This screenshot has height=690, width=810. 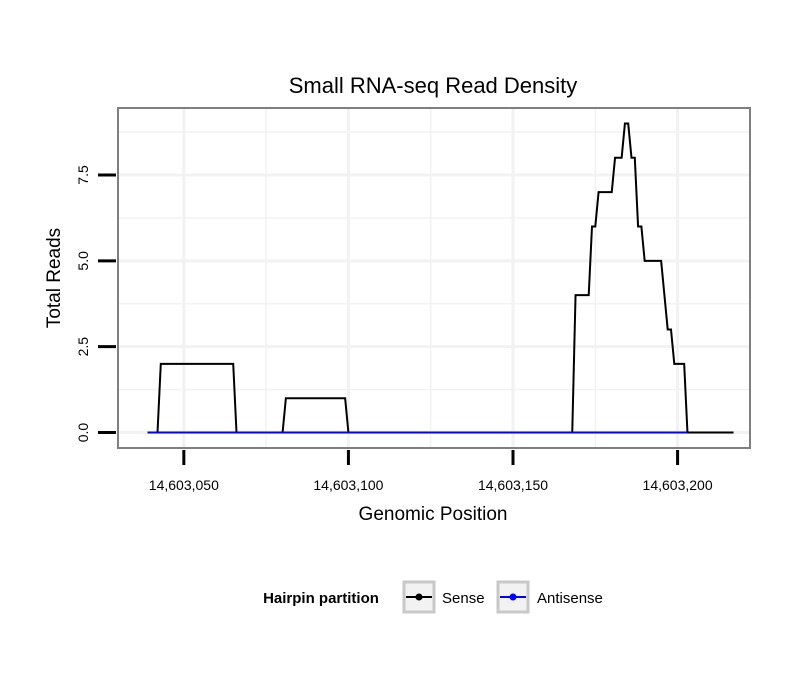 What do you see at coordinates (83, 433) in the screenshot?
I see `y-tick-label-0: 0.0` at bounding box center [83, 433].